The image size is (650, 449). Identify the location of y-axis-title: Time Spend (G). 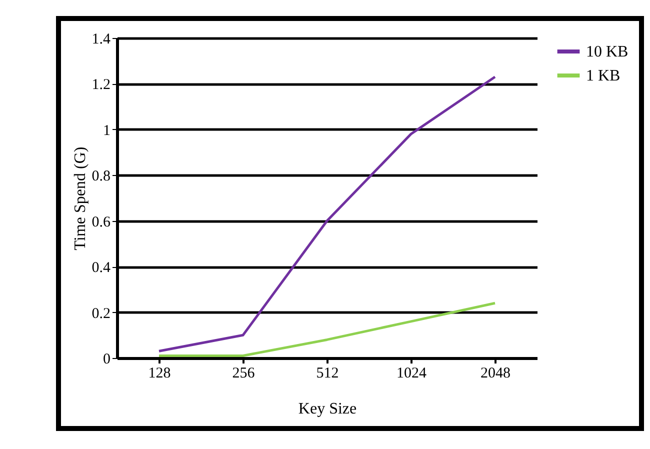
(80, 198).